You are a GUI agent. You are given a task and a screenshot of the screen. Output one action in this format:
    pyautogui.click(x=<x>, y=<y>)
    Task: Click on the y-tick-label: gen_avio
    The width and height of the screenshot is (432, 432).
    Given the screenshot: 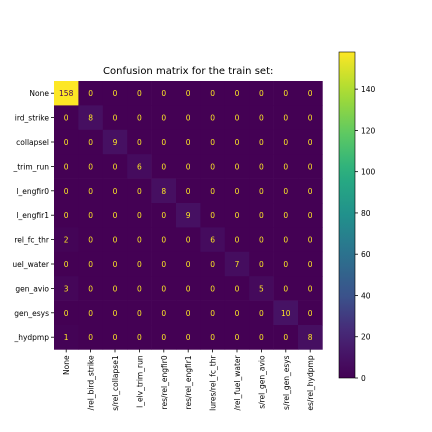 What is the action you would take?
    pyautogui.click(x=32, y=288)
    